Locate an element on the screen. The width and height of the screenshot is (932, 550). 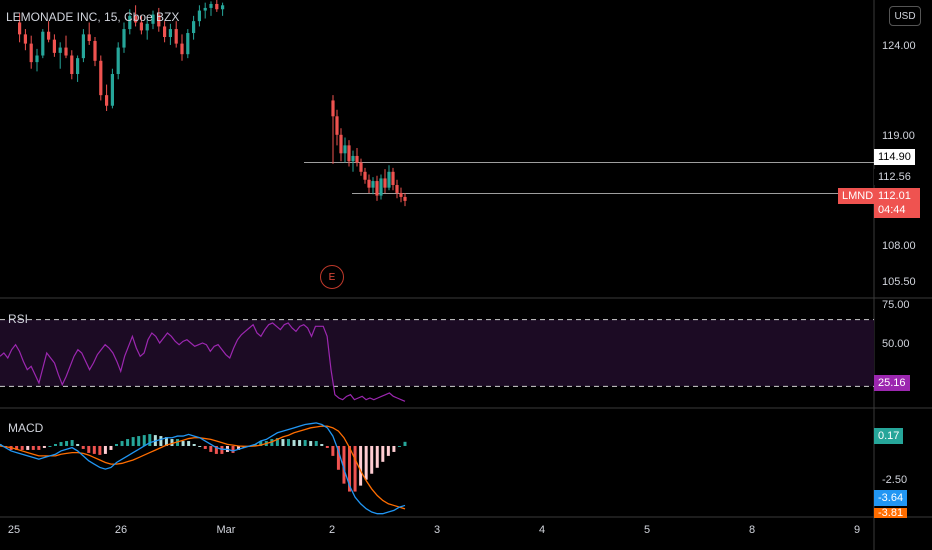
x-tick-8: 8 is located at coordinates (752, 530).